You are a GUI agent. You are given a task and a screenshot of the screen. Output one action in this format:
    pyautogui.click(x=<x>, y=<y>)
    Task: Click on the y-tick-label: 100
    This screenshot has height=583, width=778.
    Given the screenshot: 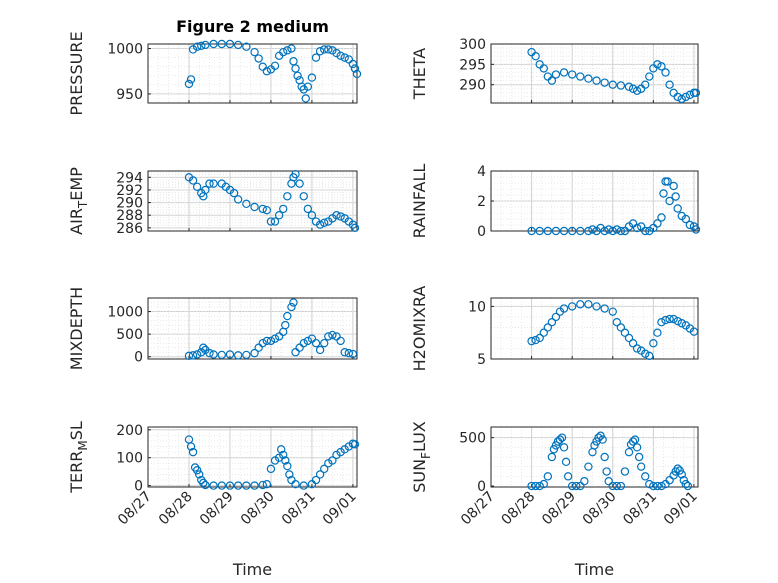 What is the action you would take?
    pyautogui.click(x=129, y=459)
    